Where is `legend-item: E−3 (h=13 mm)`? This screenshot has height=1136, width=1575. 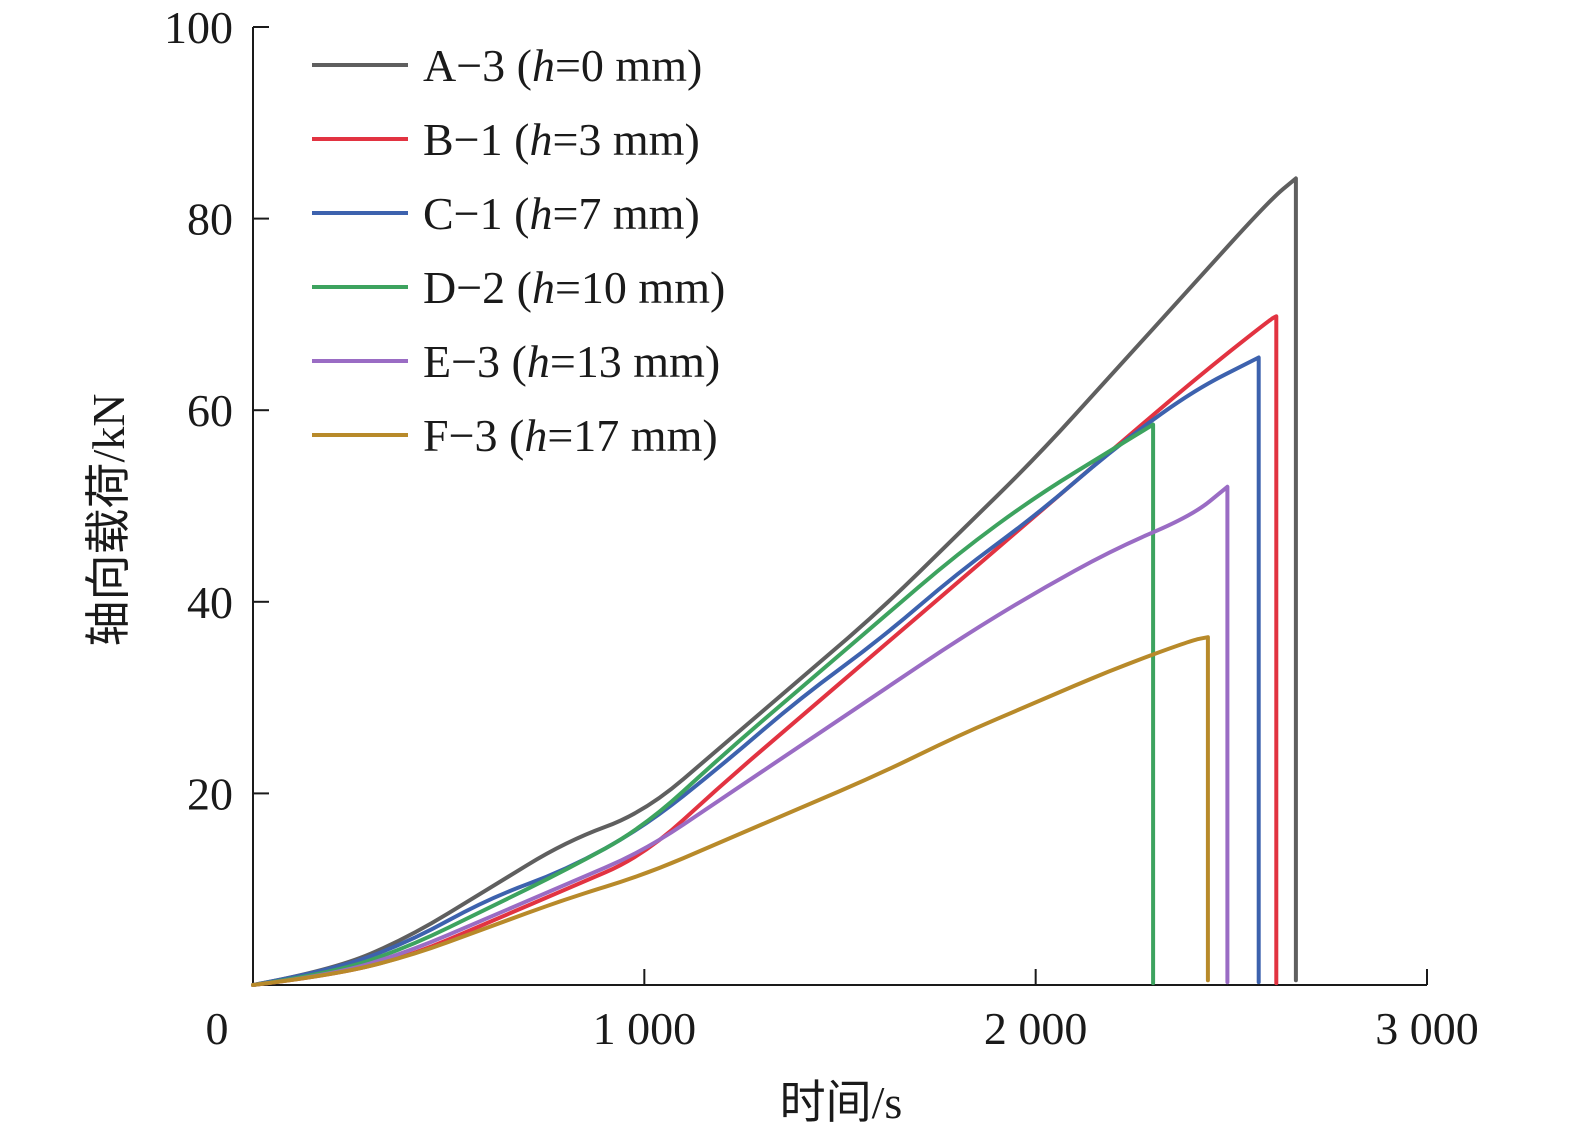
legend-item: E−3 (h=13 mm) is located at coordinates (516, 361).